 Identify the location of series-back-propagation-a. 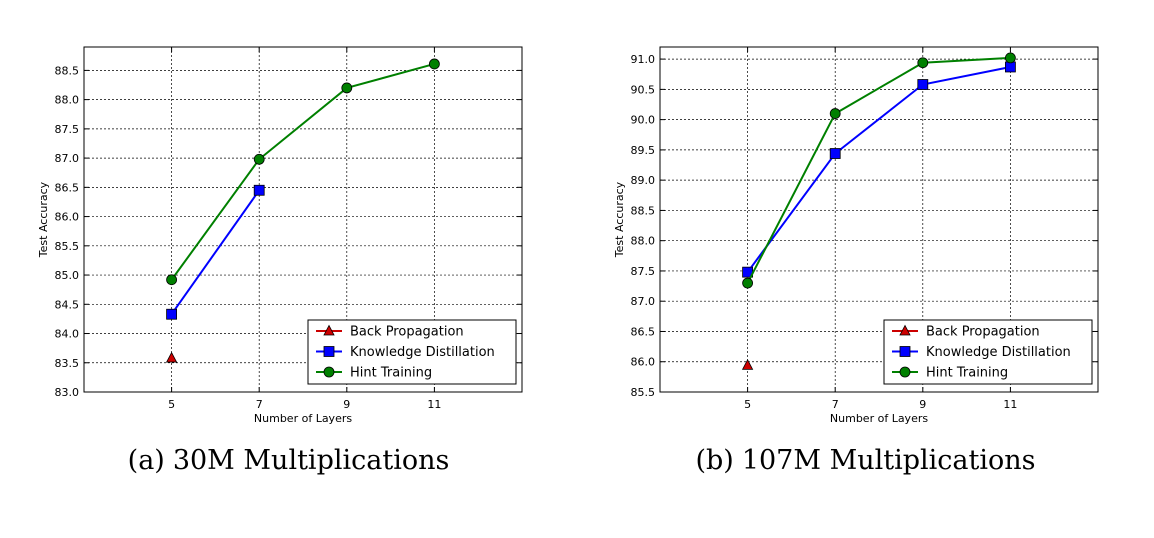
(171, 357).